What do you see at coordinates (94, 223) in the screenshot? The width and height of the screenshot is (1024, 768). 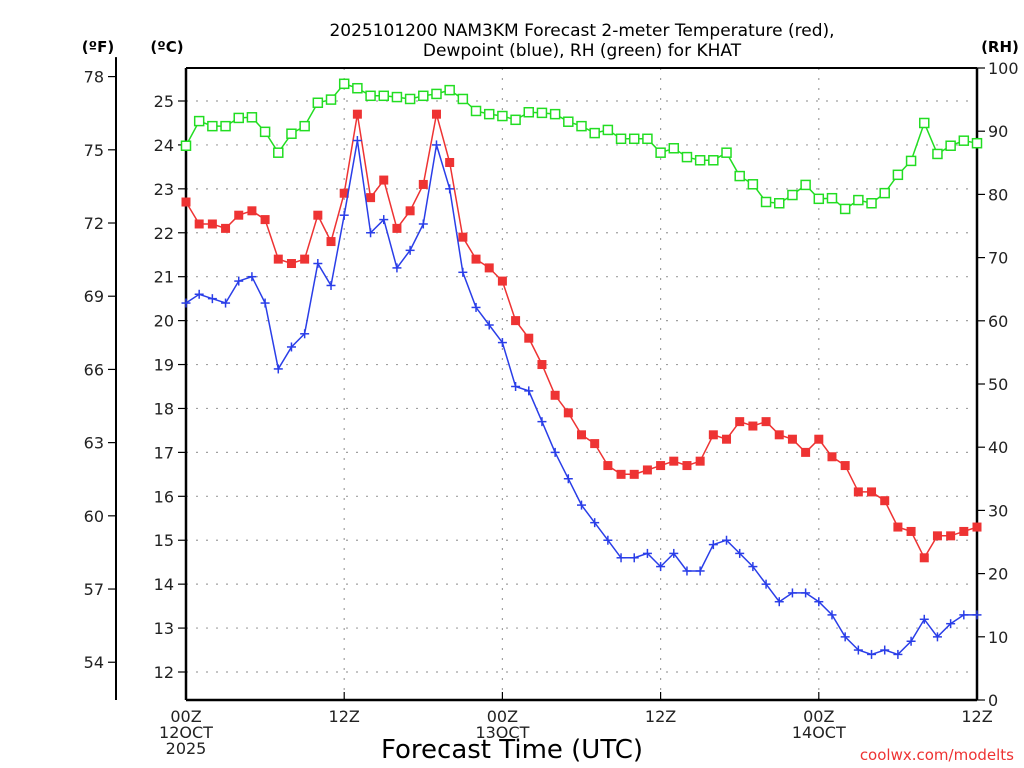 I see `fahrenheit-tick-label: 72` at bounding box center [94, 223].